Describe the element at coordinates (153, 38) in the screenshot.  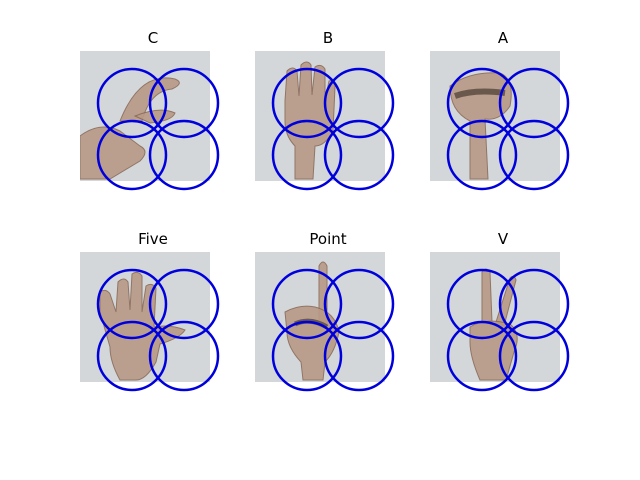
I see `panel-title: C` at that location.